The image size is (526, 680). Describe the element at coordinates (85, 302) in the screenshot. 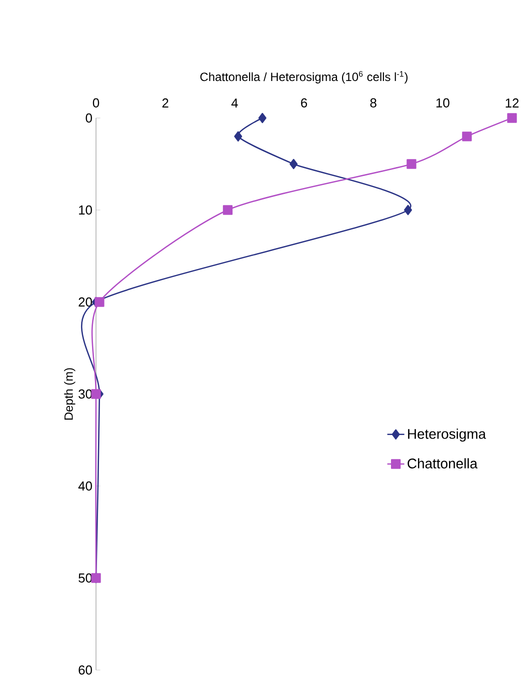

I see `y-tick-label: 20` at that location.